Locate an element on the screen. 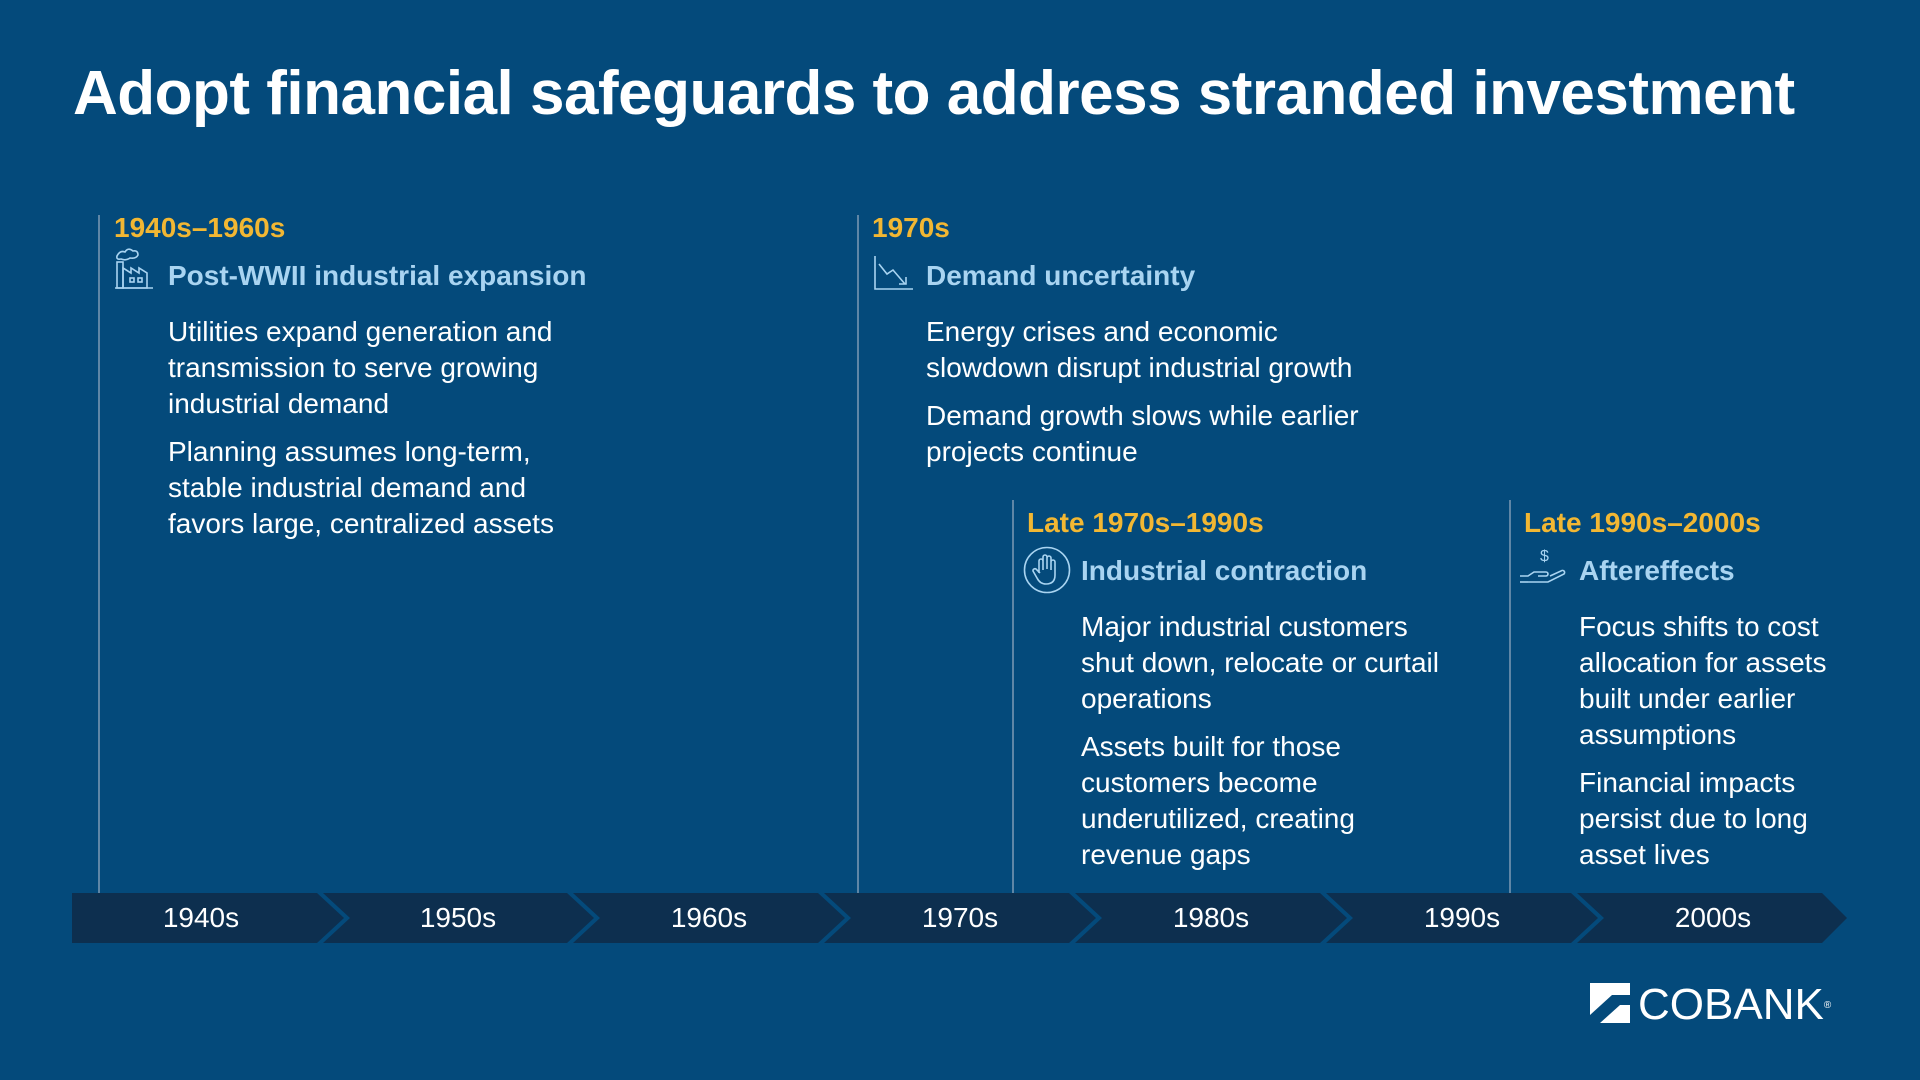 Image resolution: width=1920 pixels, height=1080 pixels. timeline-decade-label: 2000s is located at coordinates (1713, 917).